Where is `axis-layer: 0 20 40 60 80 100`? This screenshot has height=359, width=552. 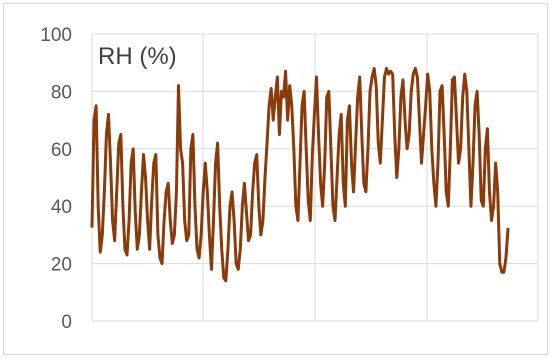 axis-layer: 0 20 40 60 80 100 is located at coordinates (56, 179).